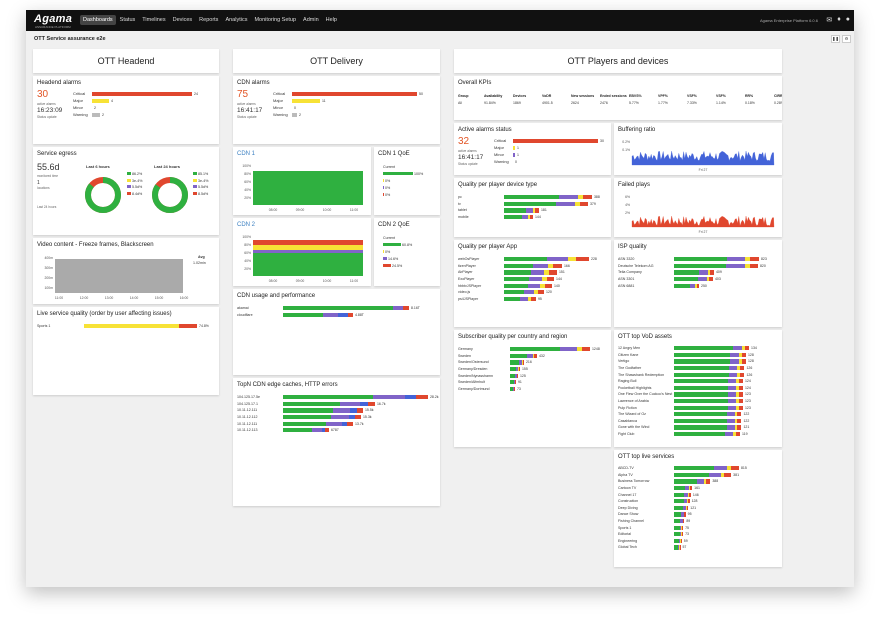 The height and width of the screenshot is (624, 878). Describe the element at coordinates (583, 96) in the screenshot. I see `kpi-header-cell: New sessions` at that location.